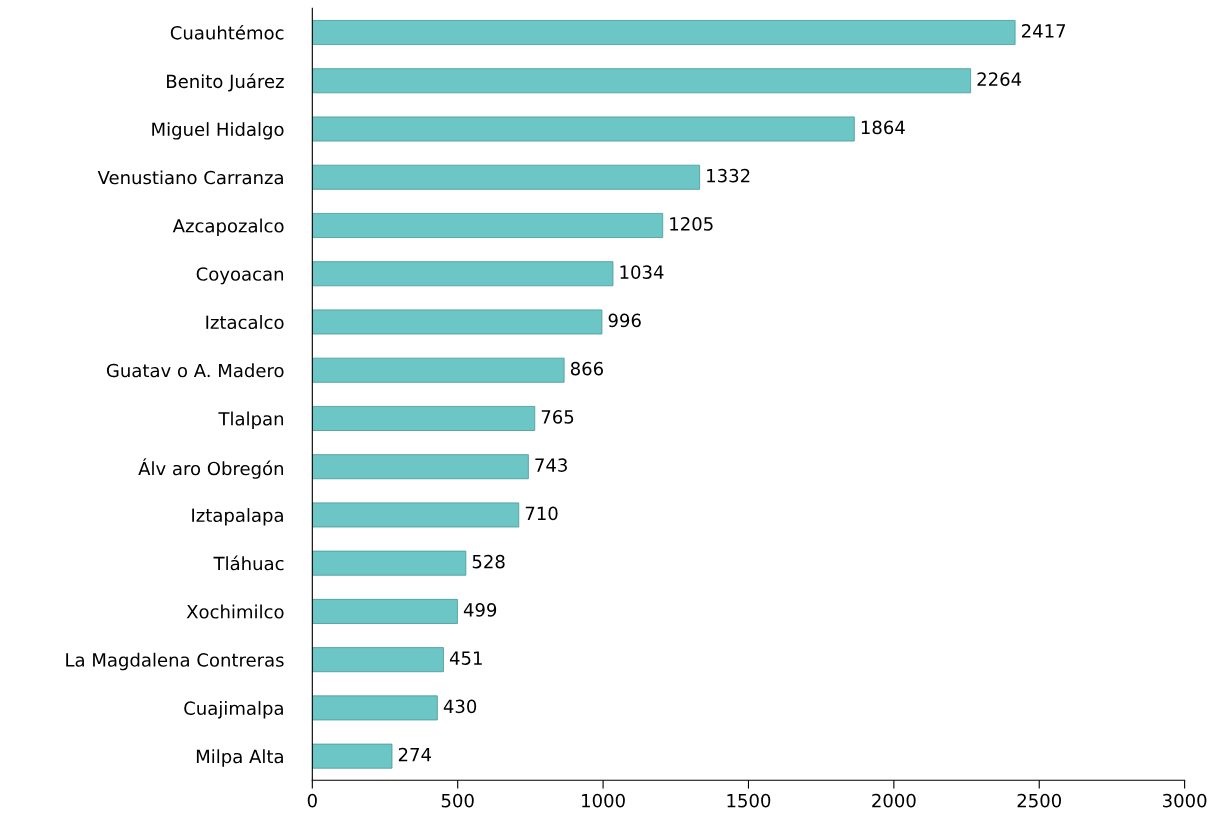  What do you see at coordinates (251, 420) in the screenshot?
I see `y-tick-label: Tlalpan` at bounding box center [251, 420].